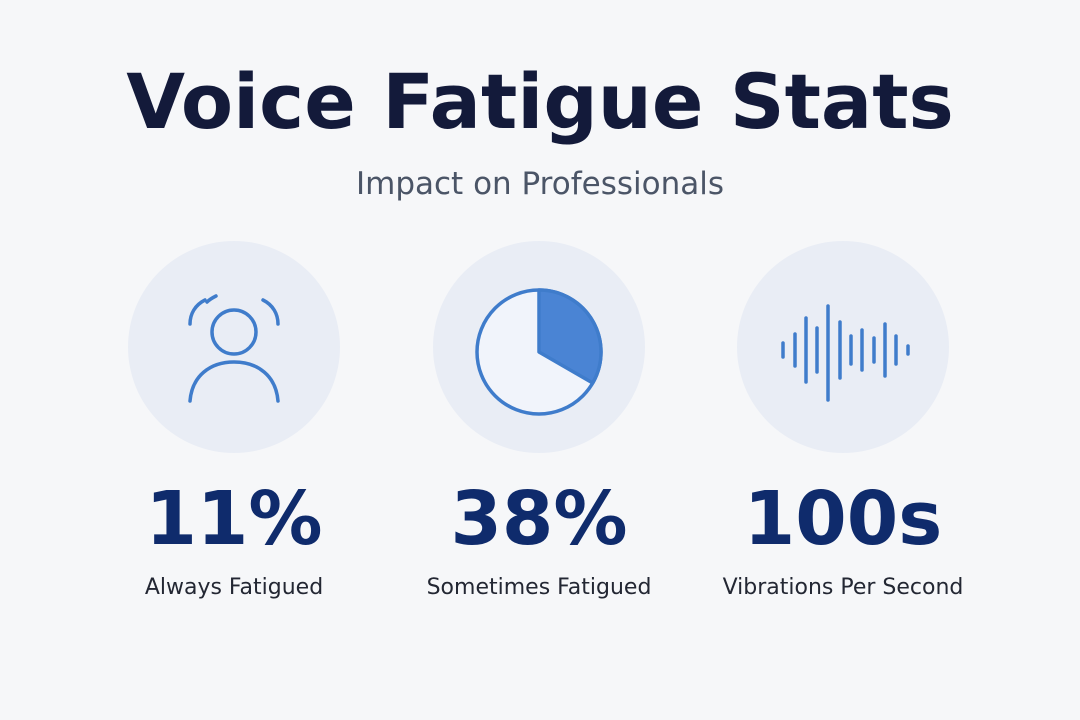 The width and height of the screenshot is (1080, 720). Describe the element at coordinates (538, 519) in the screenshot. I see `stat-value: 38%` at that location.